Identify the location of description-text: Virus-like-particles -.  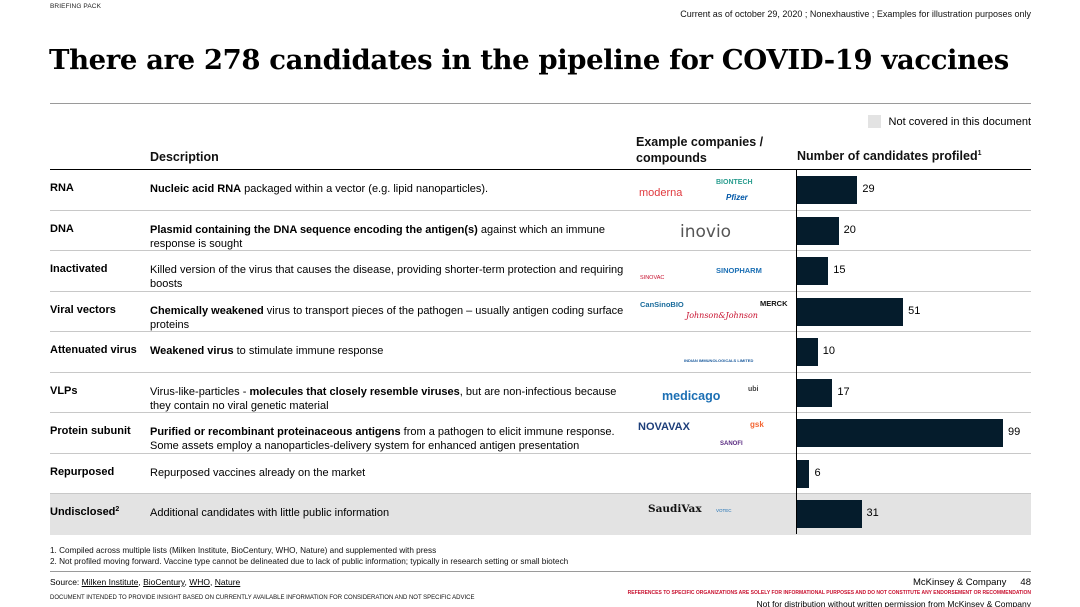
(200, 391).